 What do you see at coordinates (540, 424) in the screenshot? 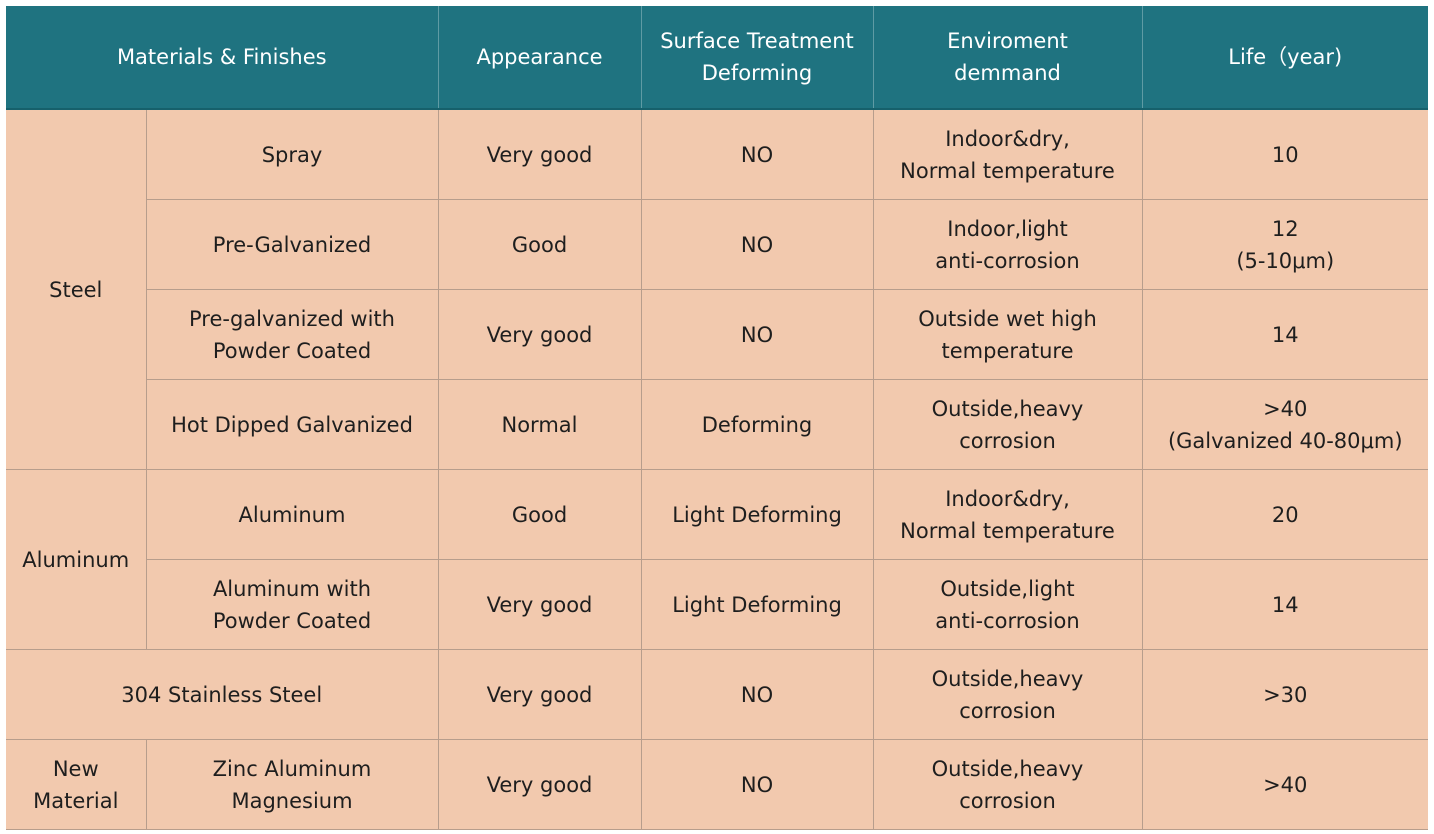
I see `appearance-cell: Normal` at bounding box center [540, 424].